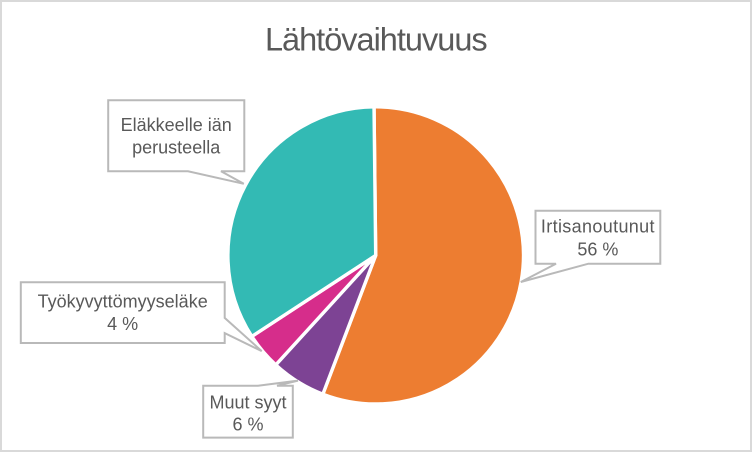 This screenshot has width=752, height=452. I want to click on svg-text: Työkyvyttömyyseläke, so click(123, 302).